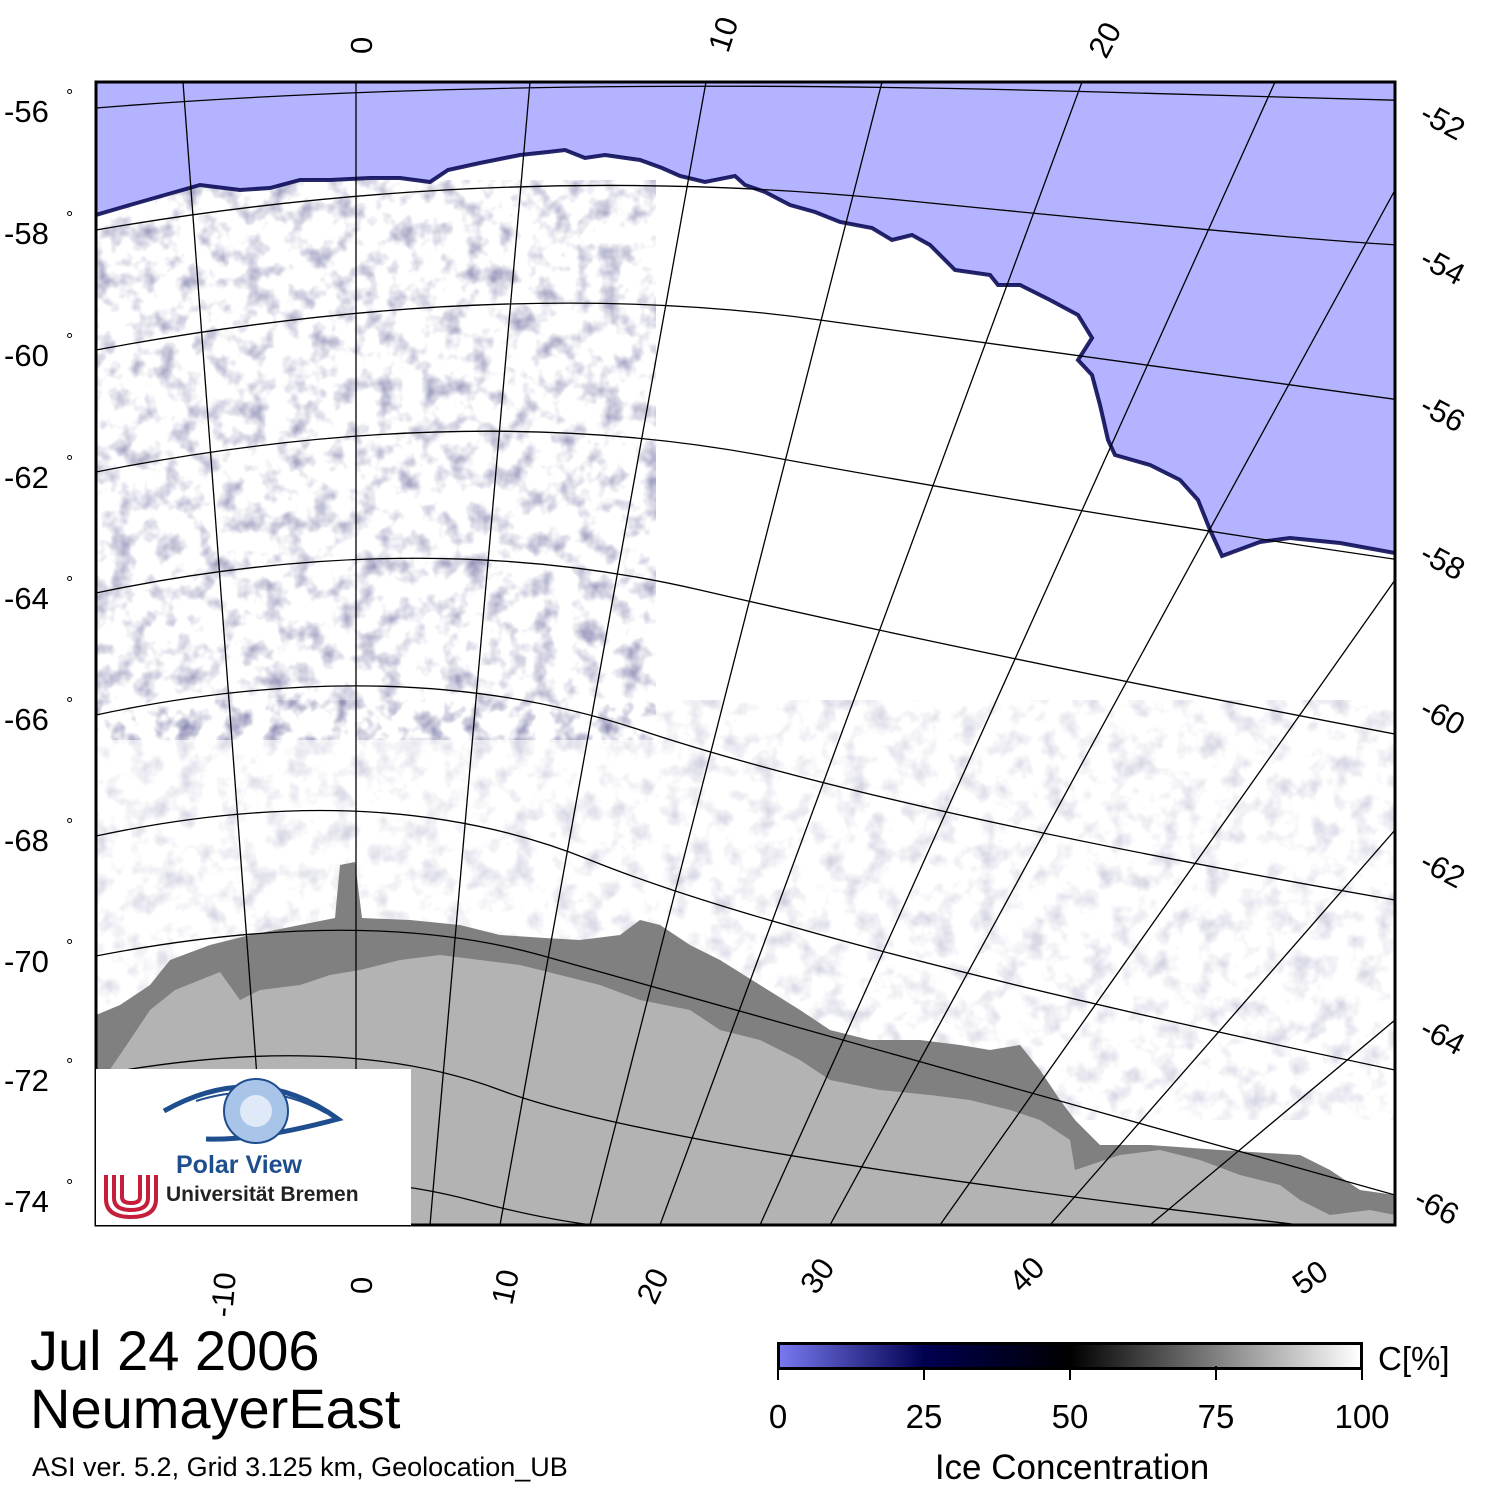  I want to click on lon-label: -10, so click(223, 1295).